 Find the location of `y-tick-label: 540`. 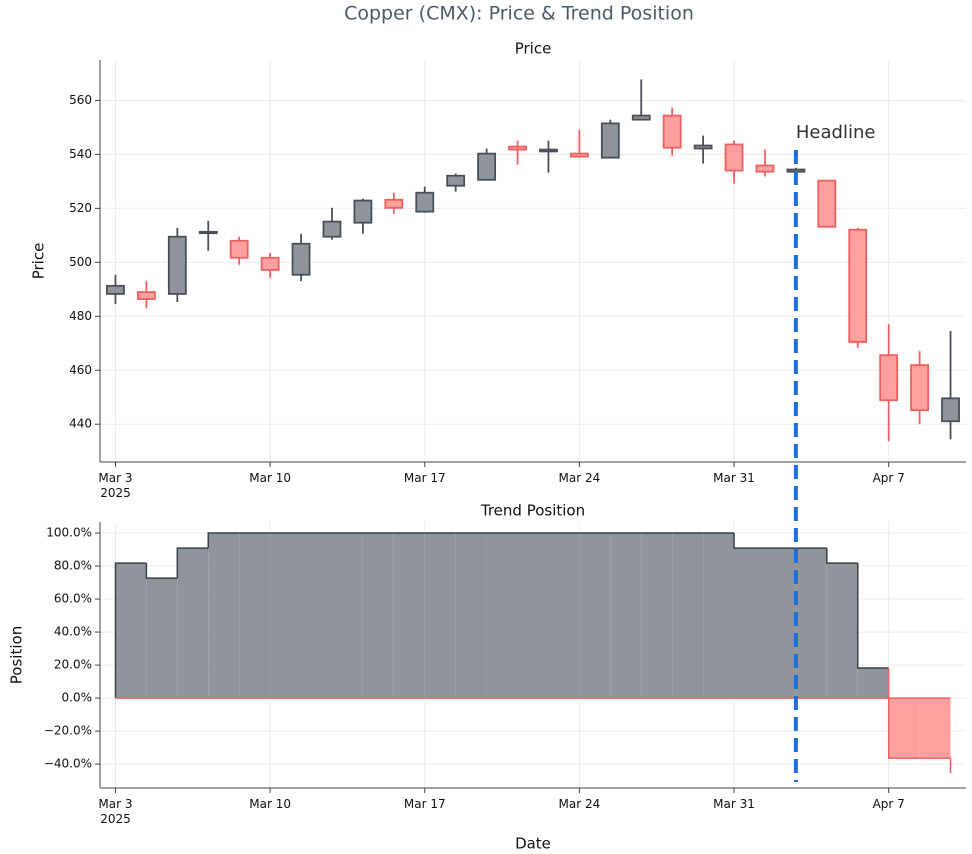

y-tick-label: 540 is located at coordinates (80, 154).